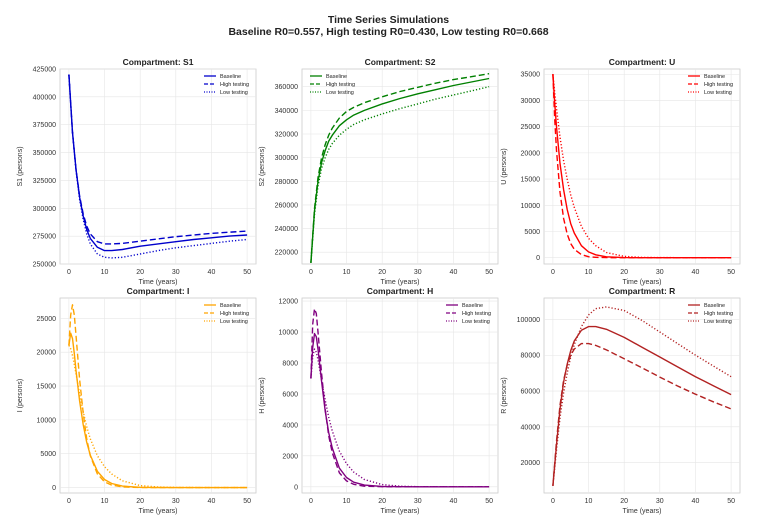  Describe the element at coordinates (528, 320) in the screenshot. I see `y-tick-label: 100000` at that location.